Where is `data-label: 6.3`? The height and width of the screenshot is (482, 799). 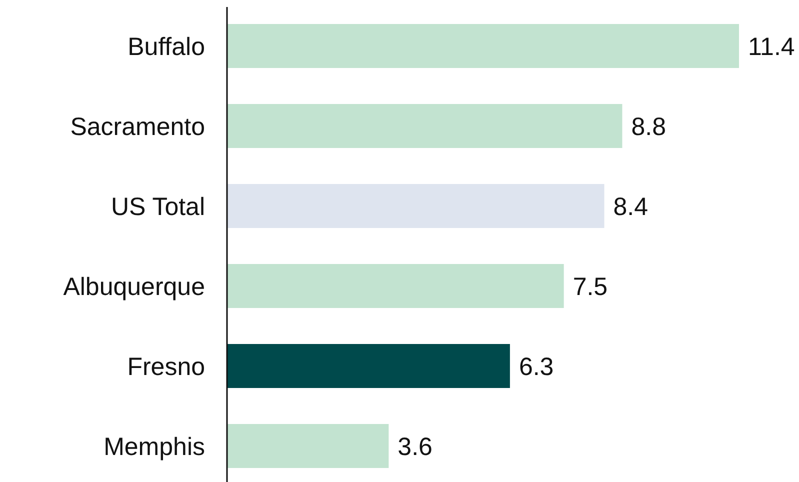
data-label: 6.3 is located at coordinates (536, 366).